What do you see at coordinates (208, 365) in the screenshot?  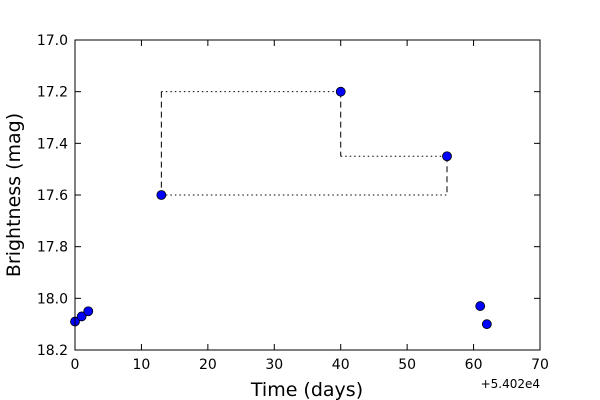 I see `x-tick-label-2: 20` at bounding box center [208, 365].